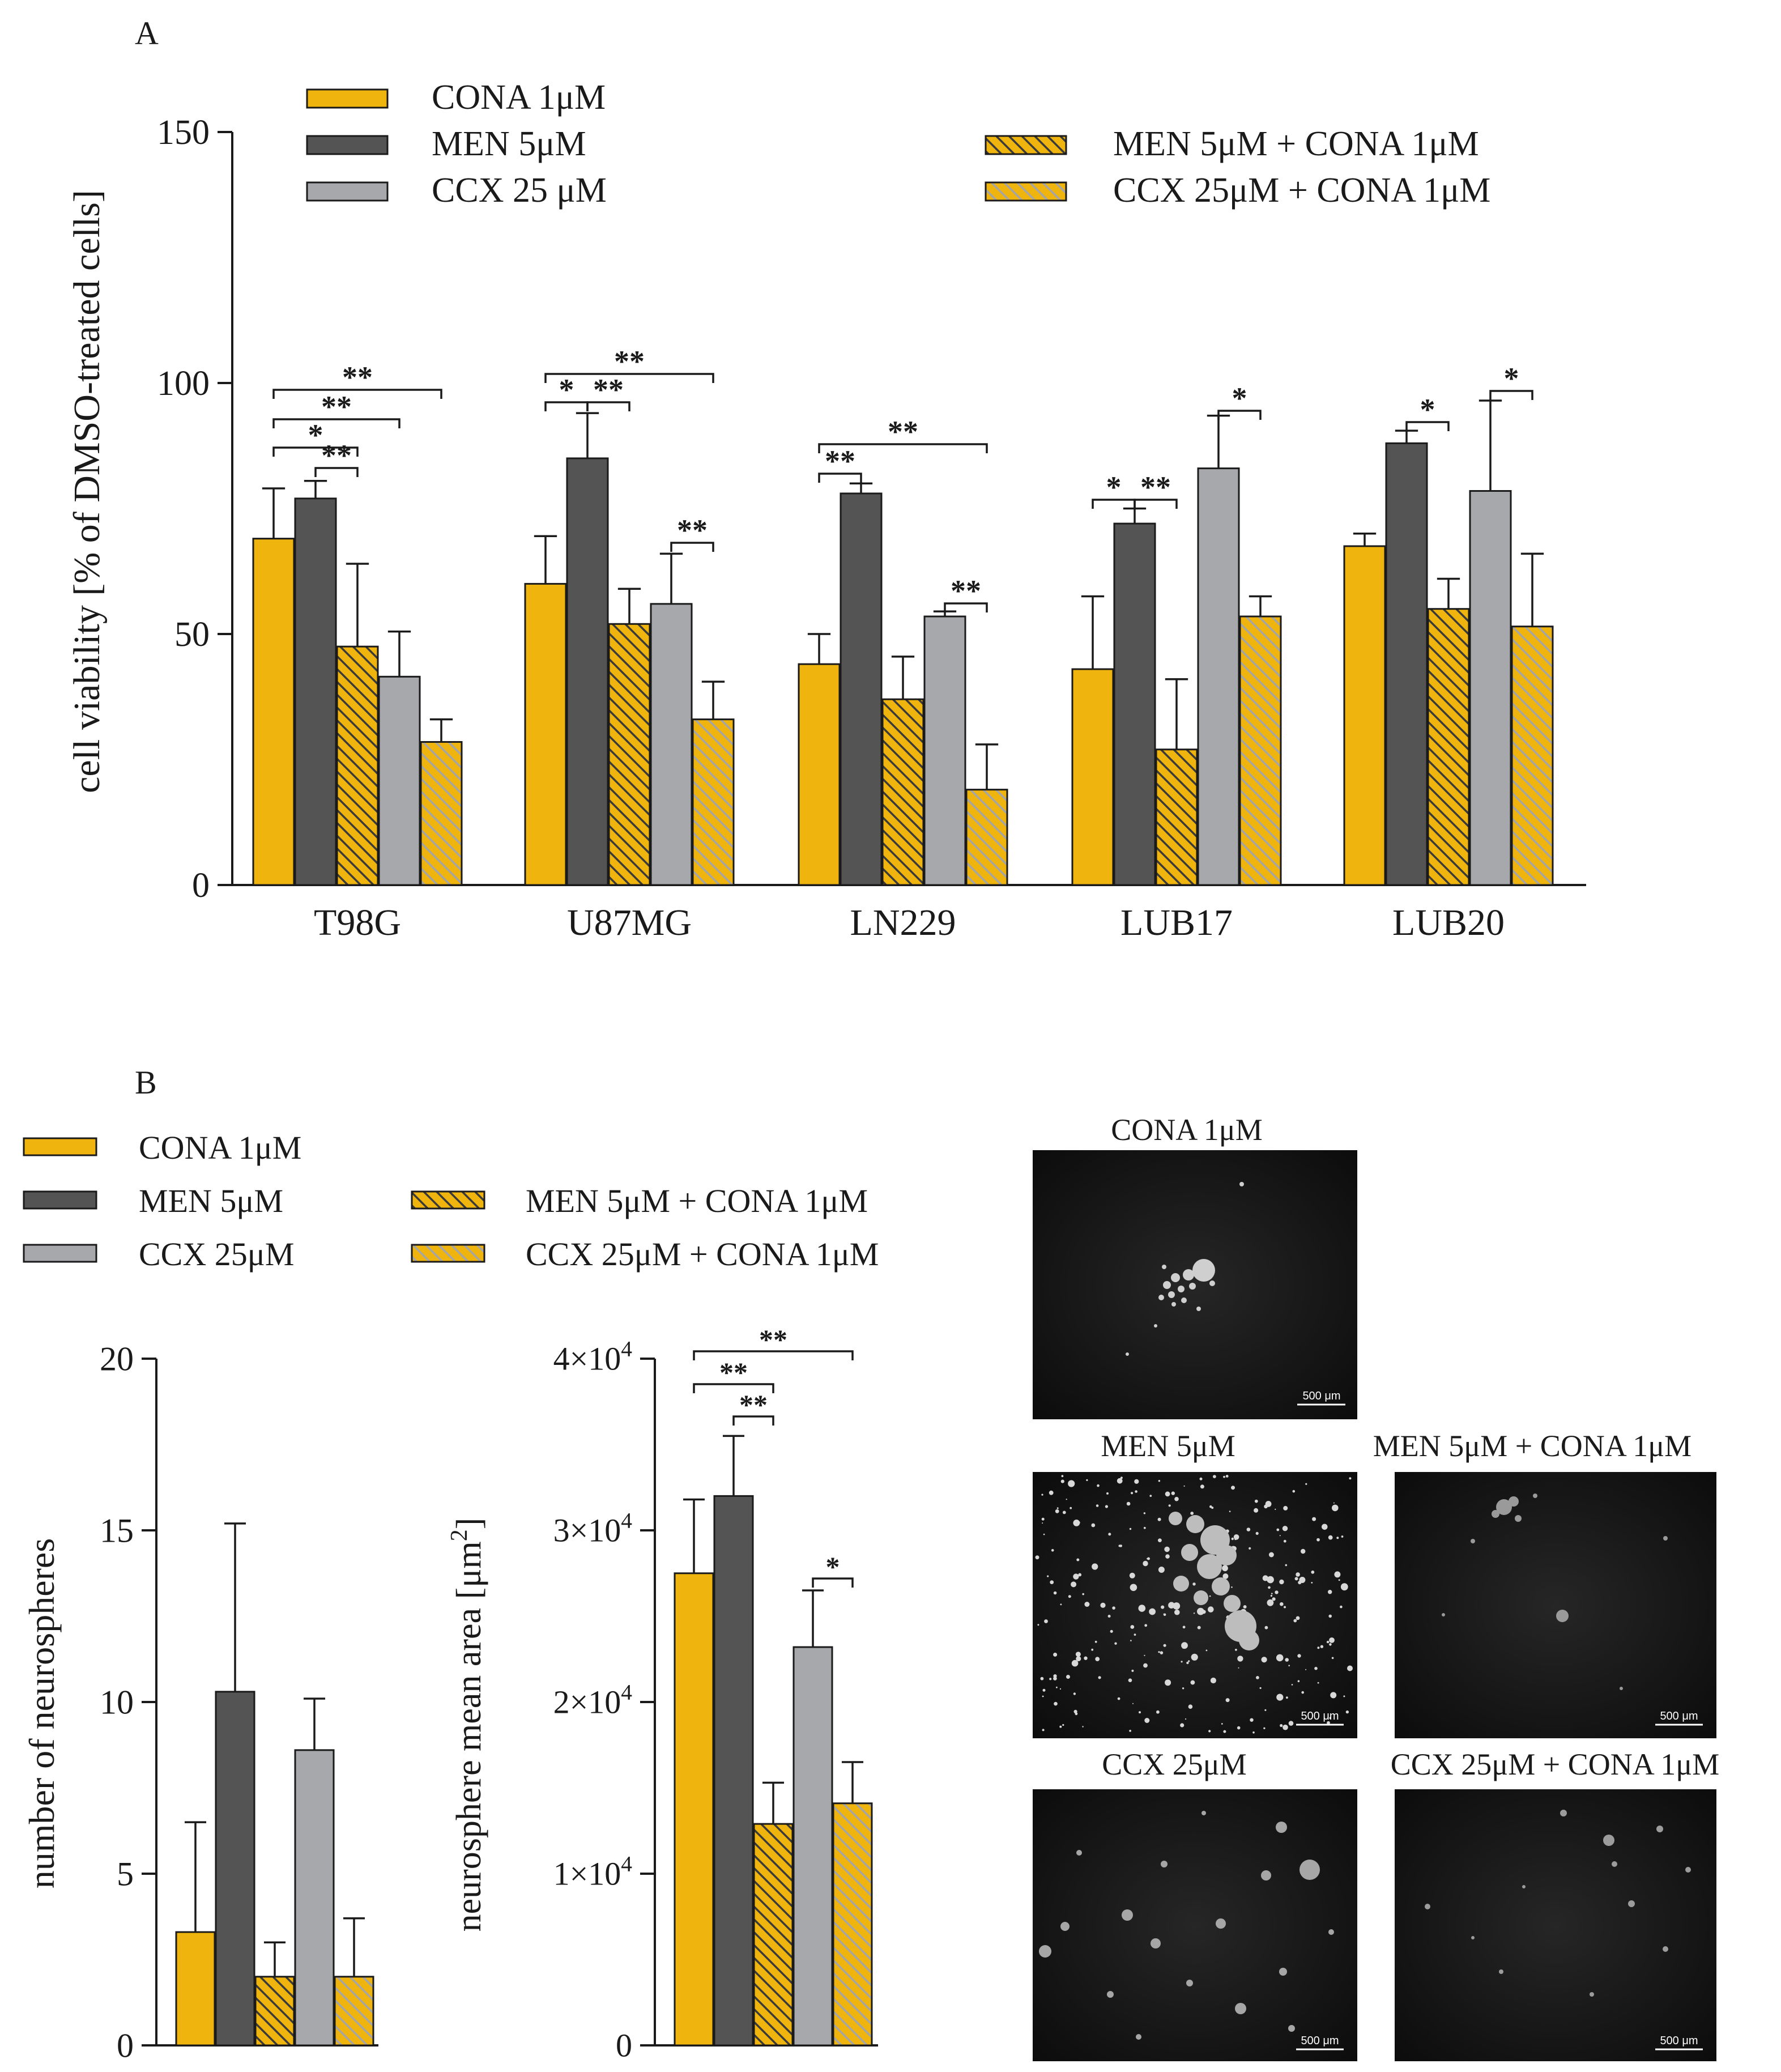  What do you see at coordinates (1301, 190) in the screenshot?
I see `legend-a-label-ccx-cona: CCX 25μM + CONA 1μM` at bounding box center [1301, 190].